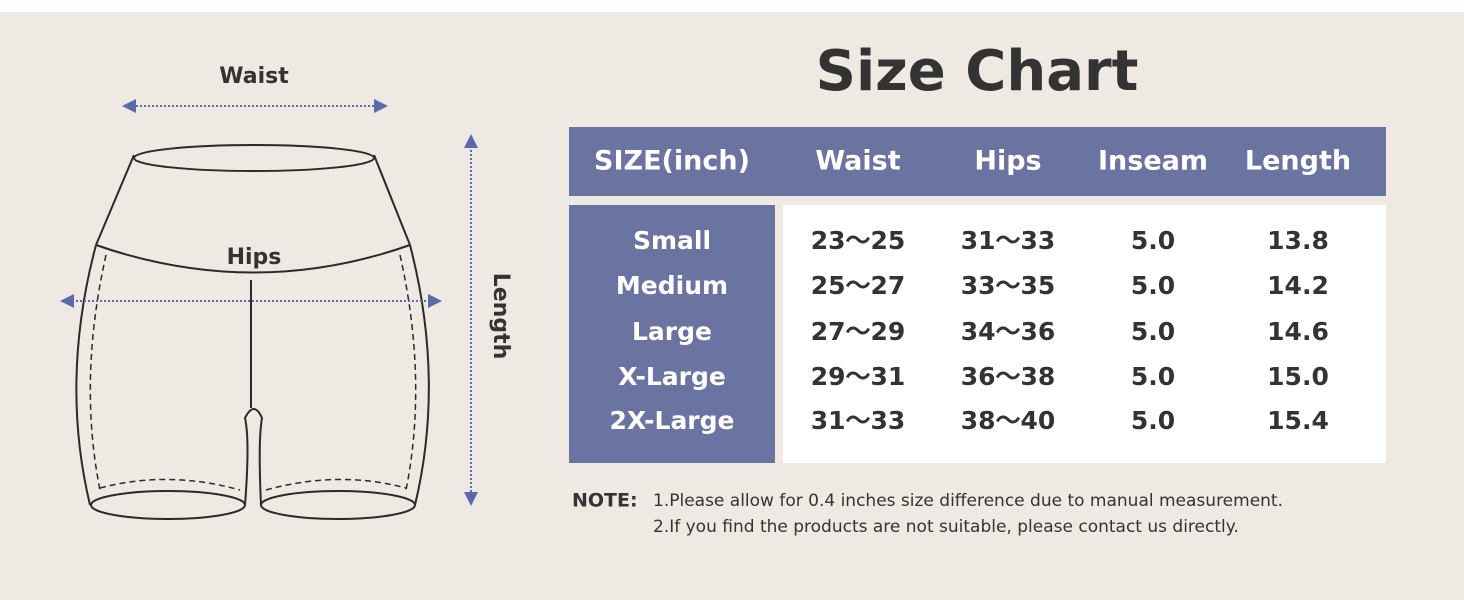 This screenshot has width=1464, height=600. What do you see at coordinates (672, 285) in the screenshot?
I see `size-cell: Medium` at bounding box center [672, 285].